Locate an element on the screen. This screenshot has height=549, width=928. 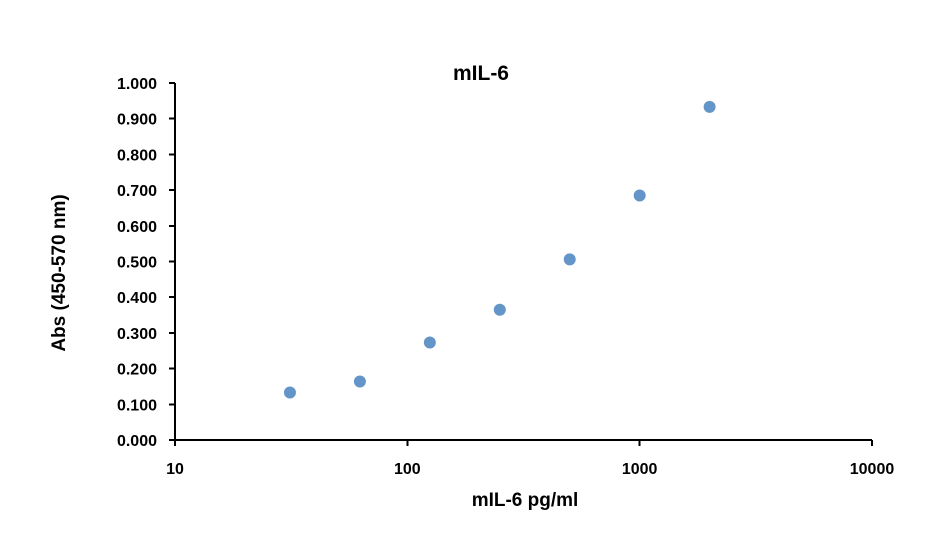
x-tick-label: 10000 is located at coordinates (872, 469).